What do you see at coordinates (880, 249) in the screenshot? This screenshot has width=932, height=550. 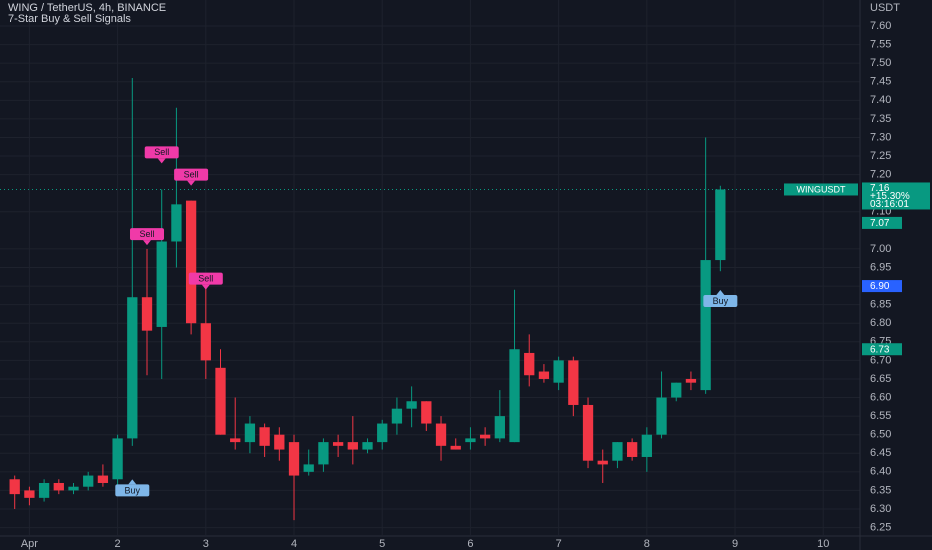 I see `y-tick-label: 7.00` at bounding box center [880, 249].